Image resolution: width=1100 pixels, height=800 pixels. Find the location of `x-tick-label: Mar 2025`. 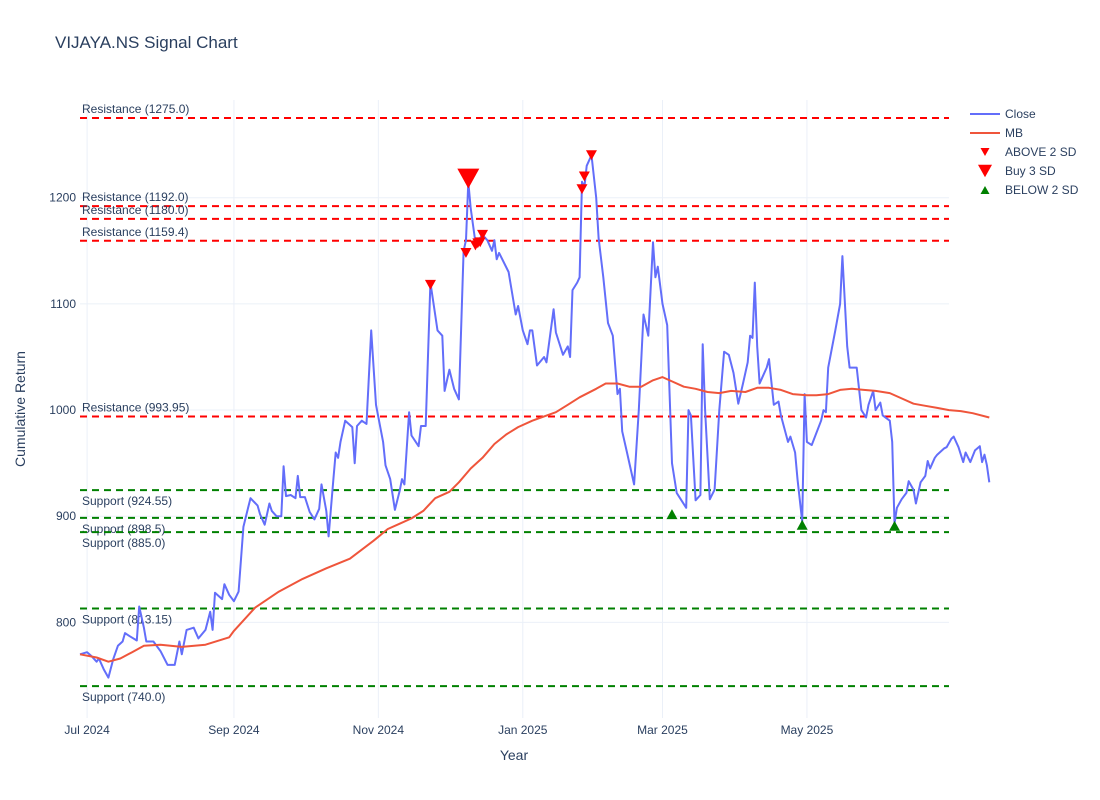

x-tick-label: Mar 2025 is located at coordinates (662, 730).